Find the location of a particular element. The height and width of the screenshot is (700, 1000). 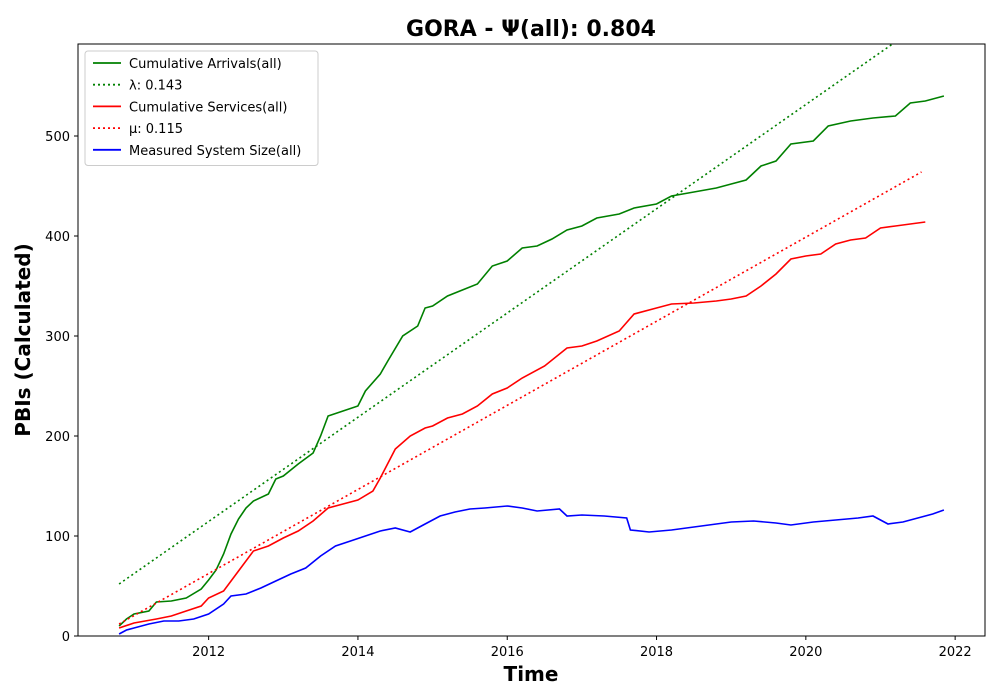

legend-entry-label: μ: 0.115 is located at coordinates (156, 129).